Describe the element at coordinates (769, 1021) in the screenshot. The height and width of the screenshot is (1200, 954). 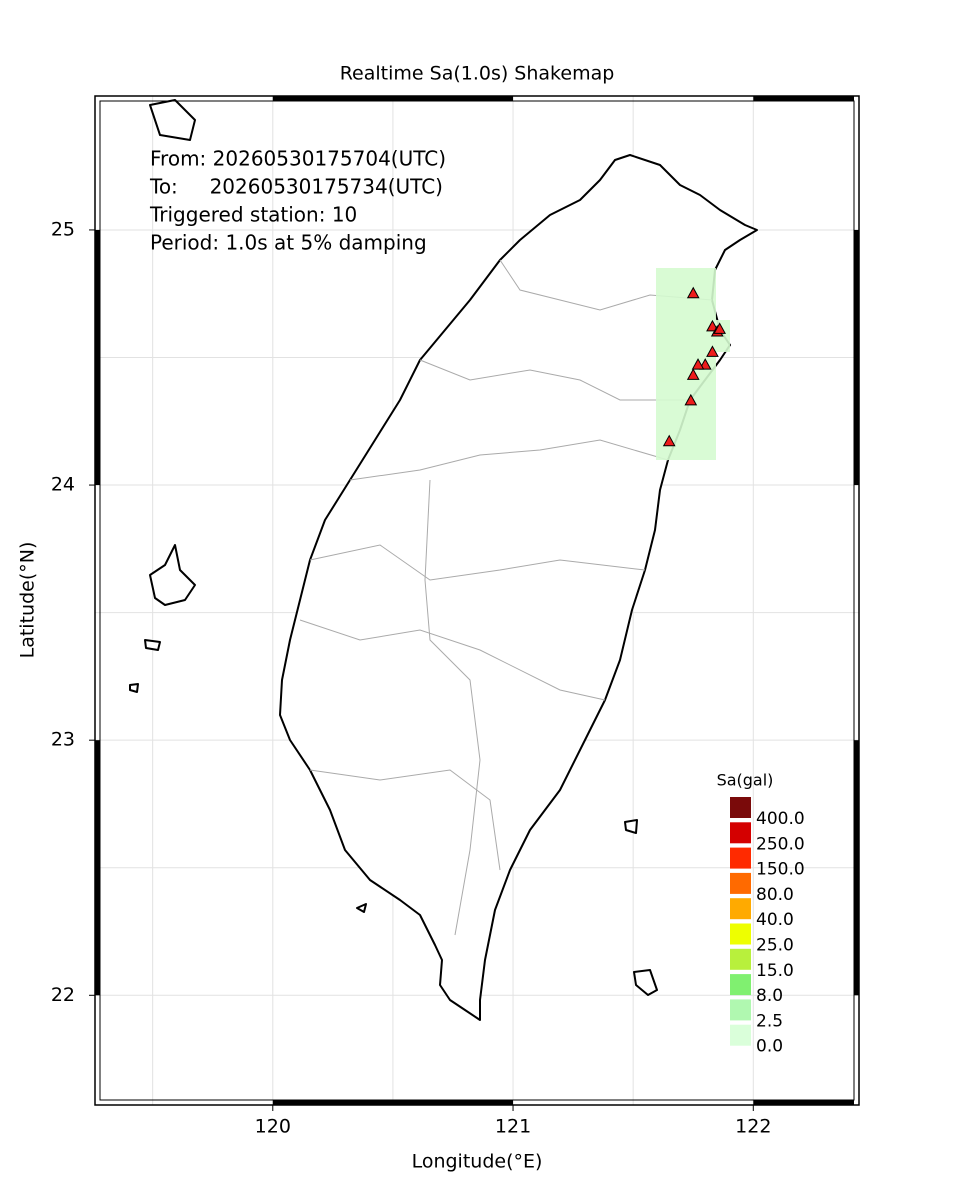
I see `legend-label: 2.5` at that location.